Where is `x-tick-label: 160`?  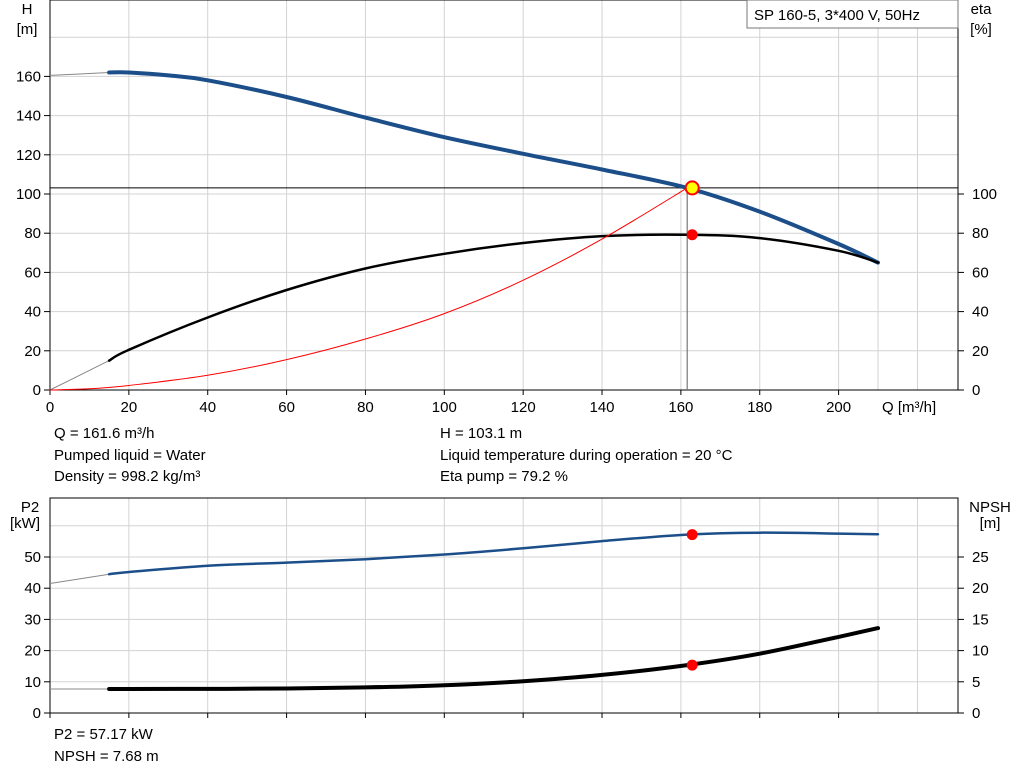 x-tick-label: 160 is located at coordinates (680, 407).